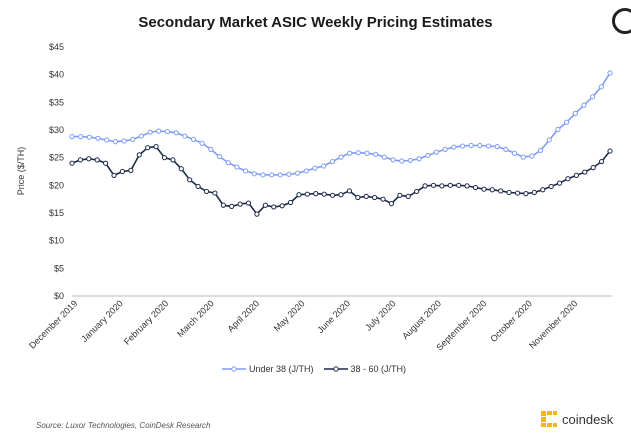  Describe the element at coordinates (588, 419) in the screenshot. I see `coindesk-wordmark: coindesk` at that location.